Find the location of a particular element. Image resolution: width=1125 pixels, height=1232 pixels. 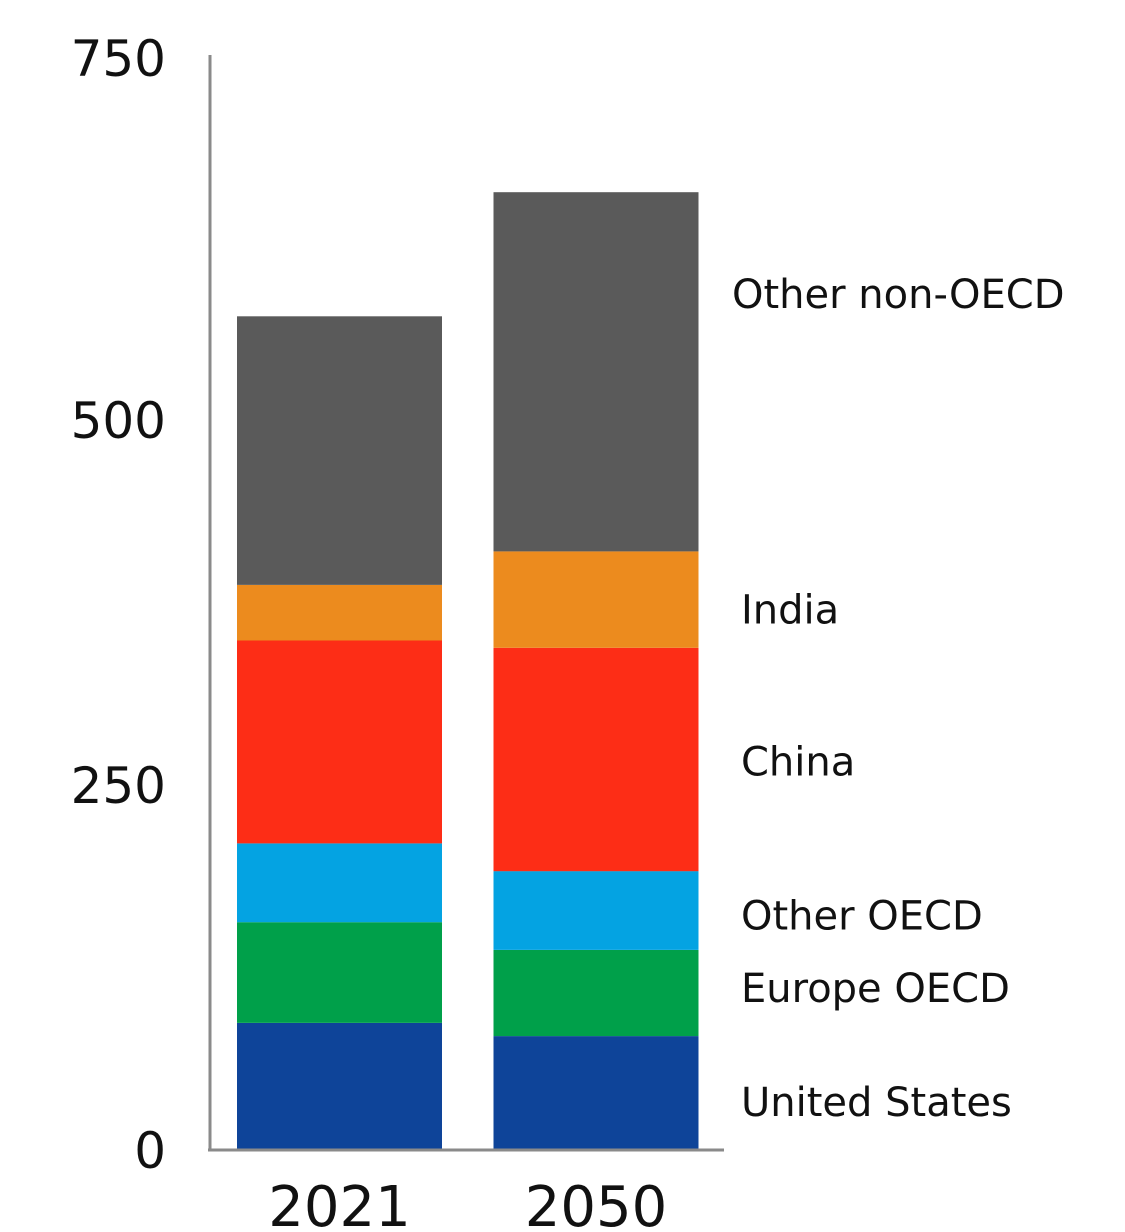

x-axis-ticks: 2021 2050 is located at coordinates (467, 1203).